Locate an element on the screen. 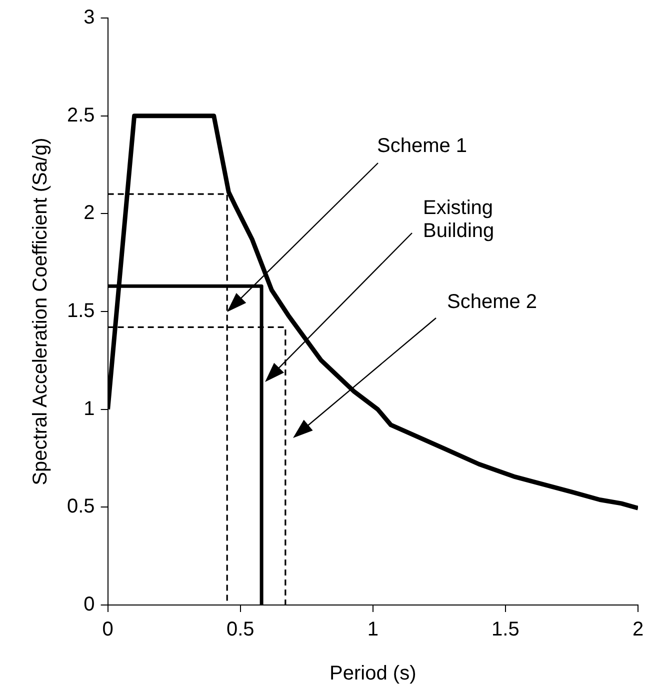 The height and width of the screenshot is (698, 650). x-tick-label: 0.5 is located at coordinates (240, 629).